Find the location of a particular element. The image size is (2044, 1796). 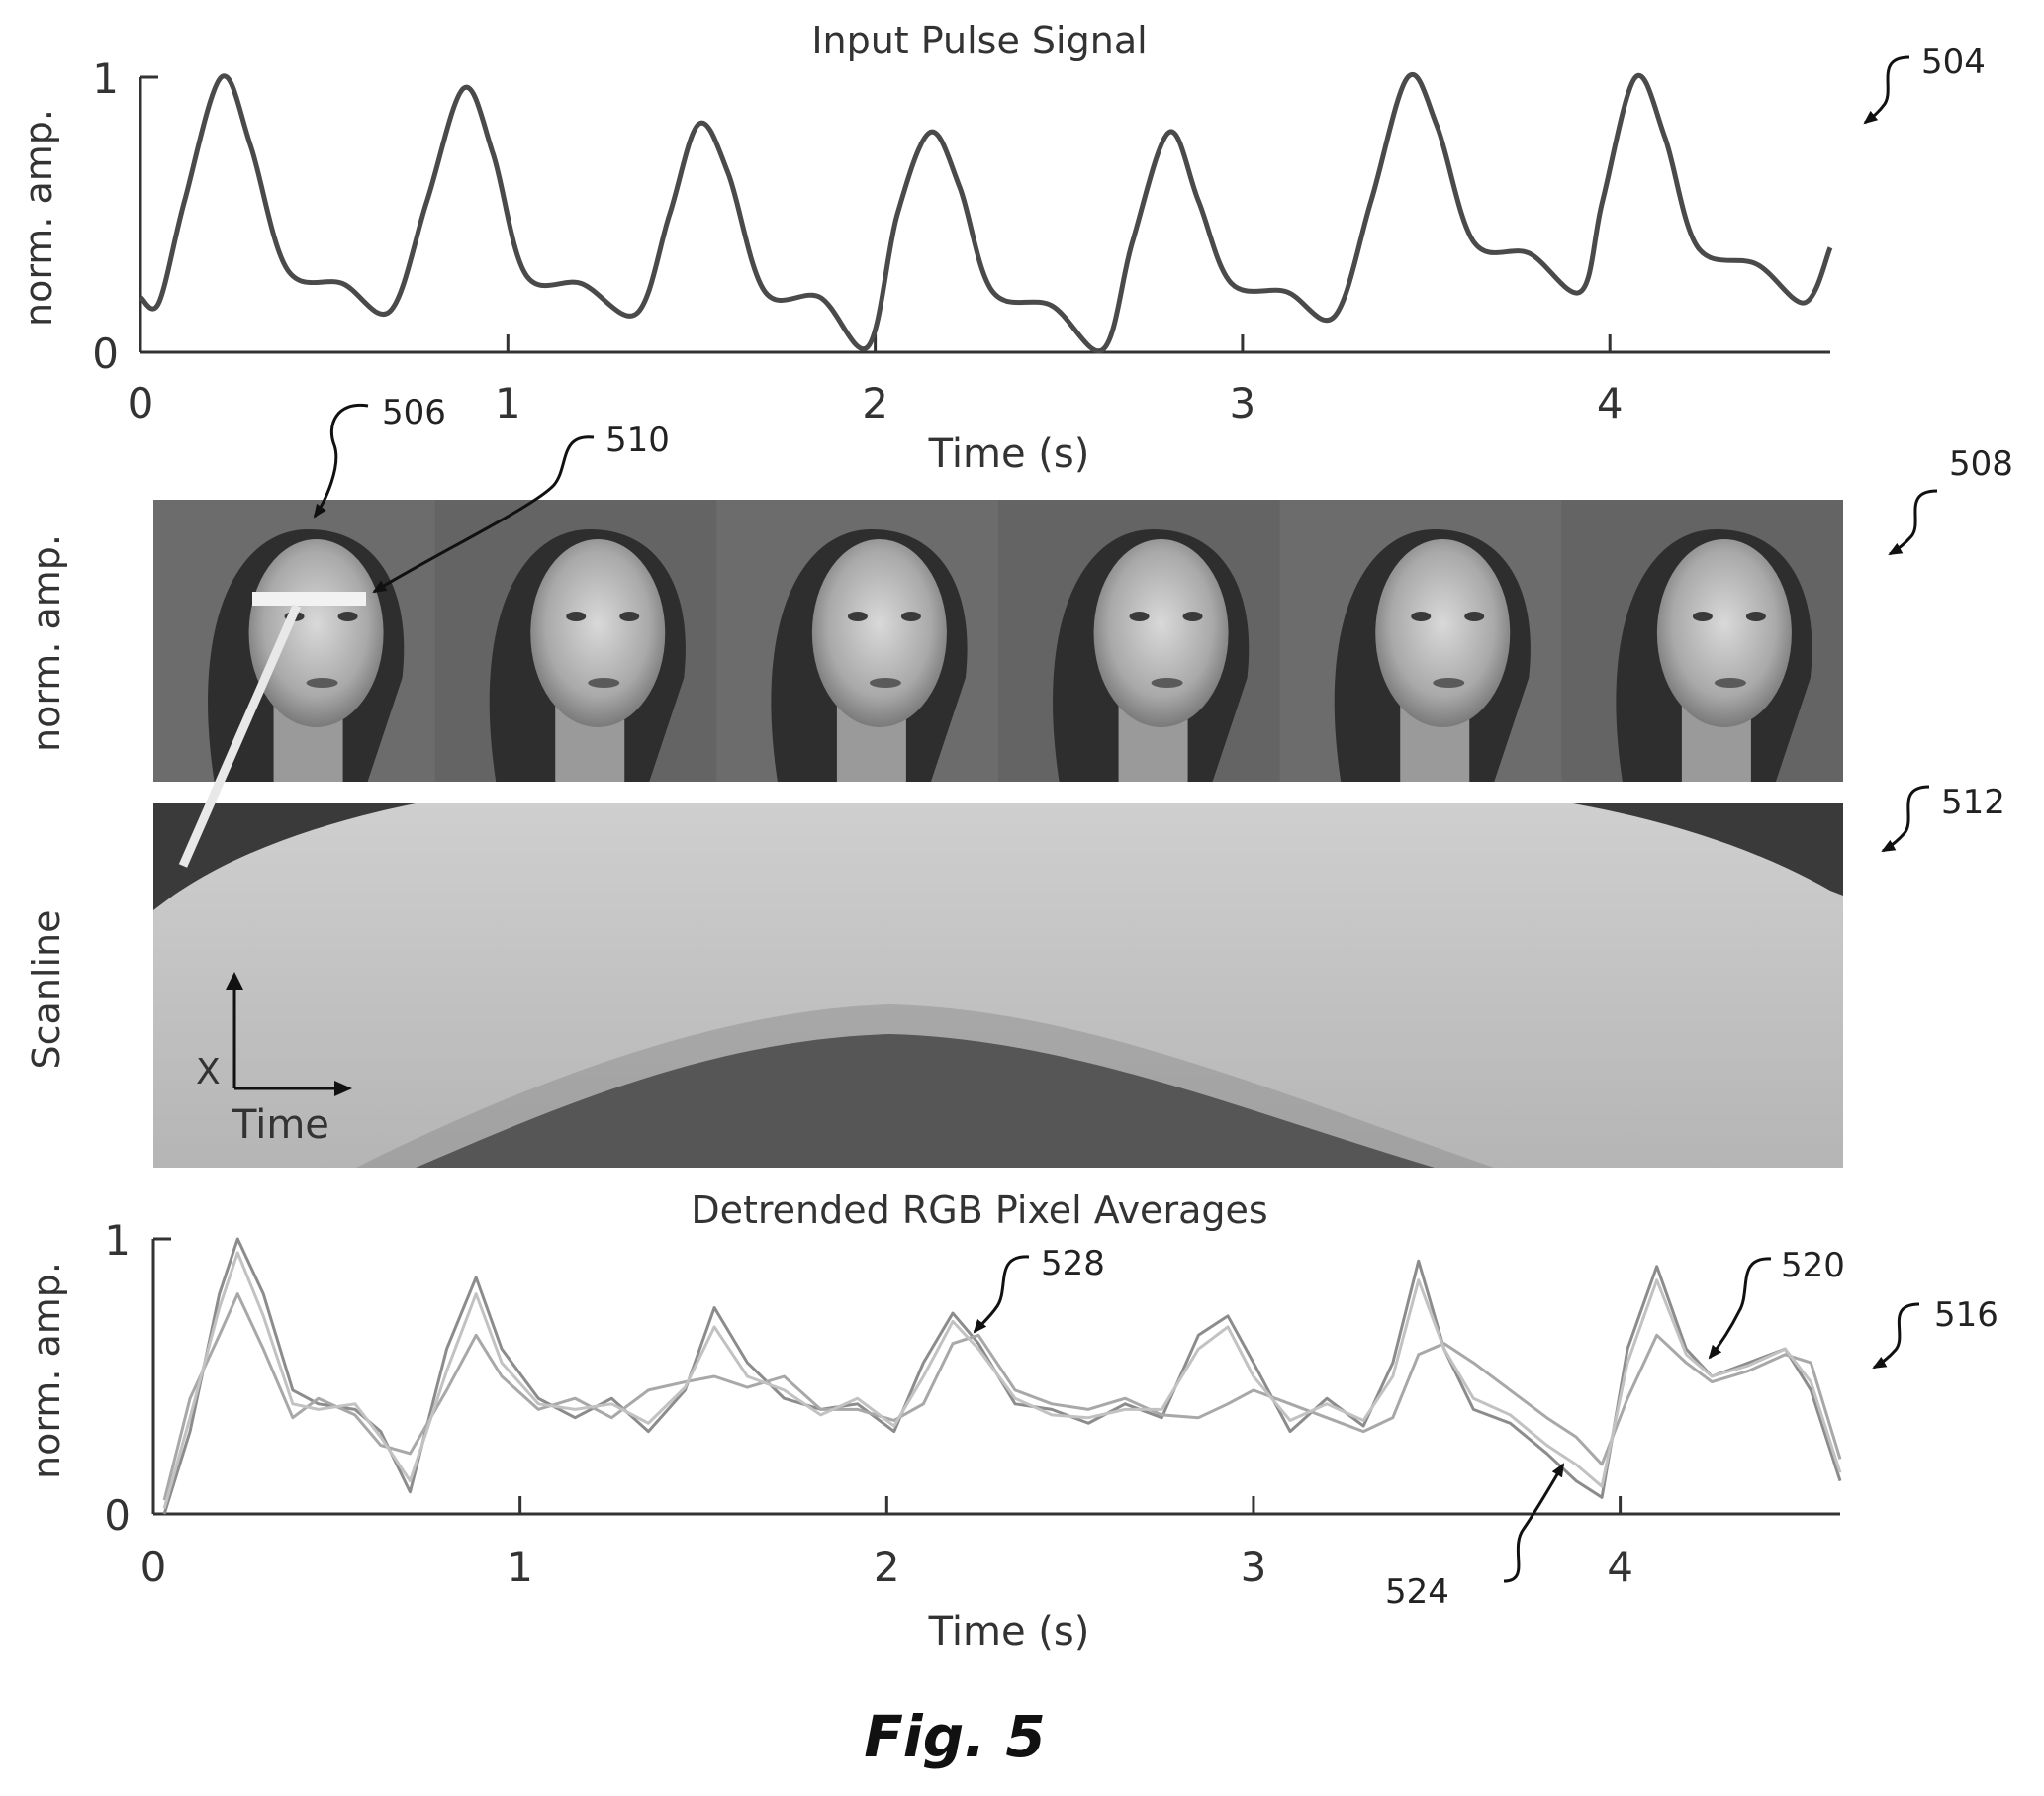

mini-x-label: X is located at coordinates (208, 1072).